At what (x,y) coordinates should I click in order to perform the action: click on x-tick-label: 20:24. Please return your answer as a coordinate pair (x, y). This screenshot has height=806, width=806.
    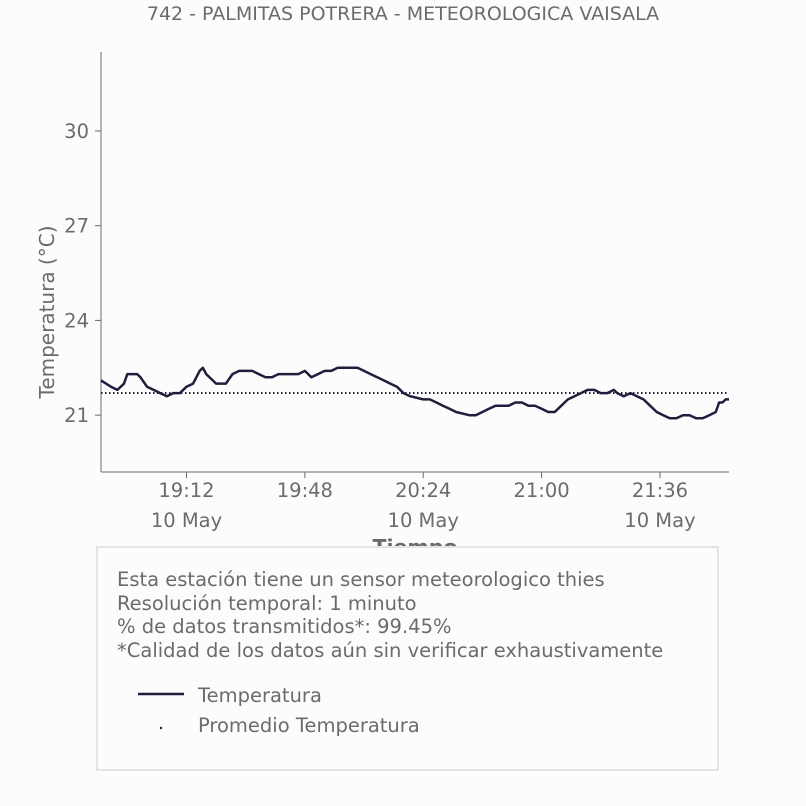
    Looking at the image, I should click on (423, 490).